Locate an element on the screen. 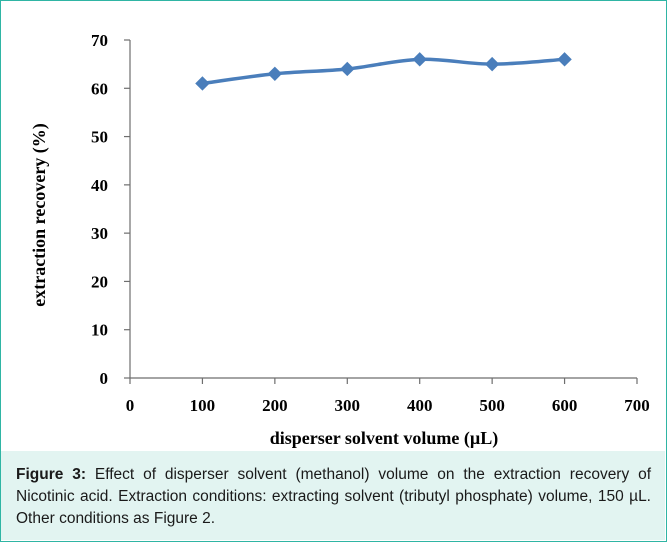  x-tick-label: 0 is located at coordinates (130, 405).